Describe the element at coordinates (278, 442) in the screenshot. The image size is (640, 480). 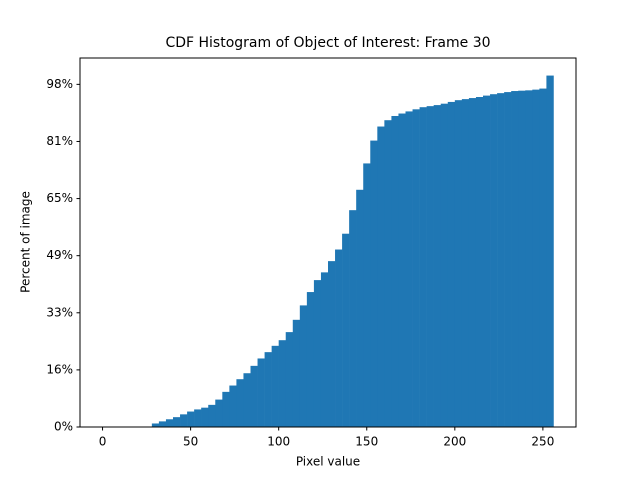
I see `x-tick-label: 100` at that location.